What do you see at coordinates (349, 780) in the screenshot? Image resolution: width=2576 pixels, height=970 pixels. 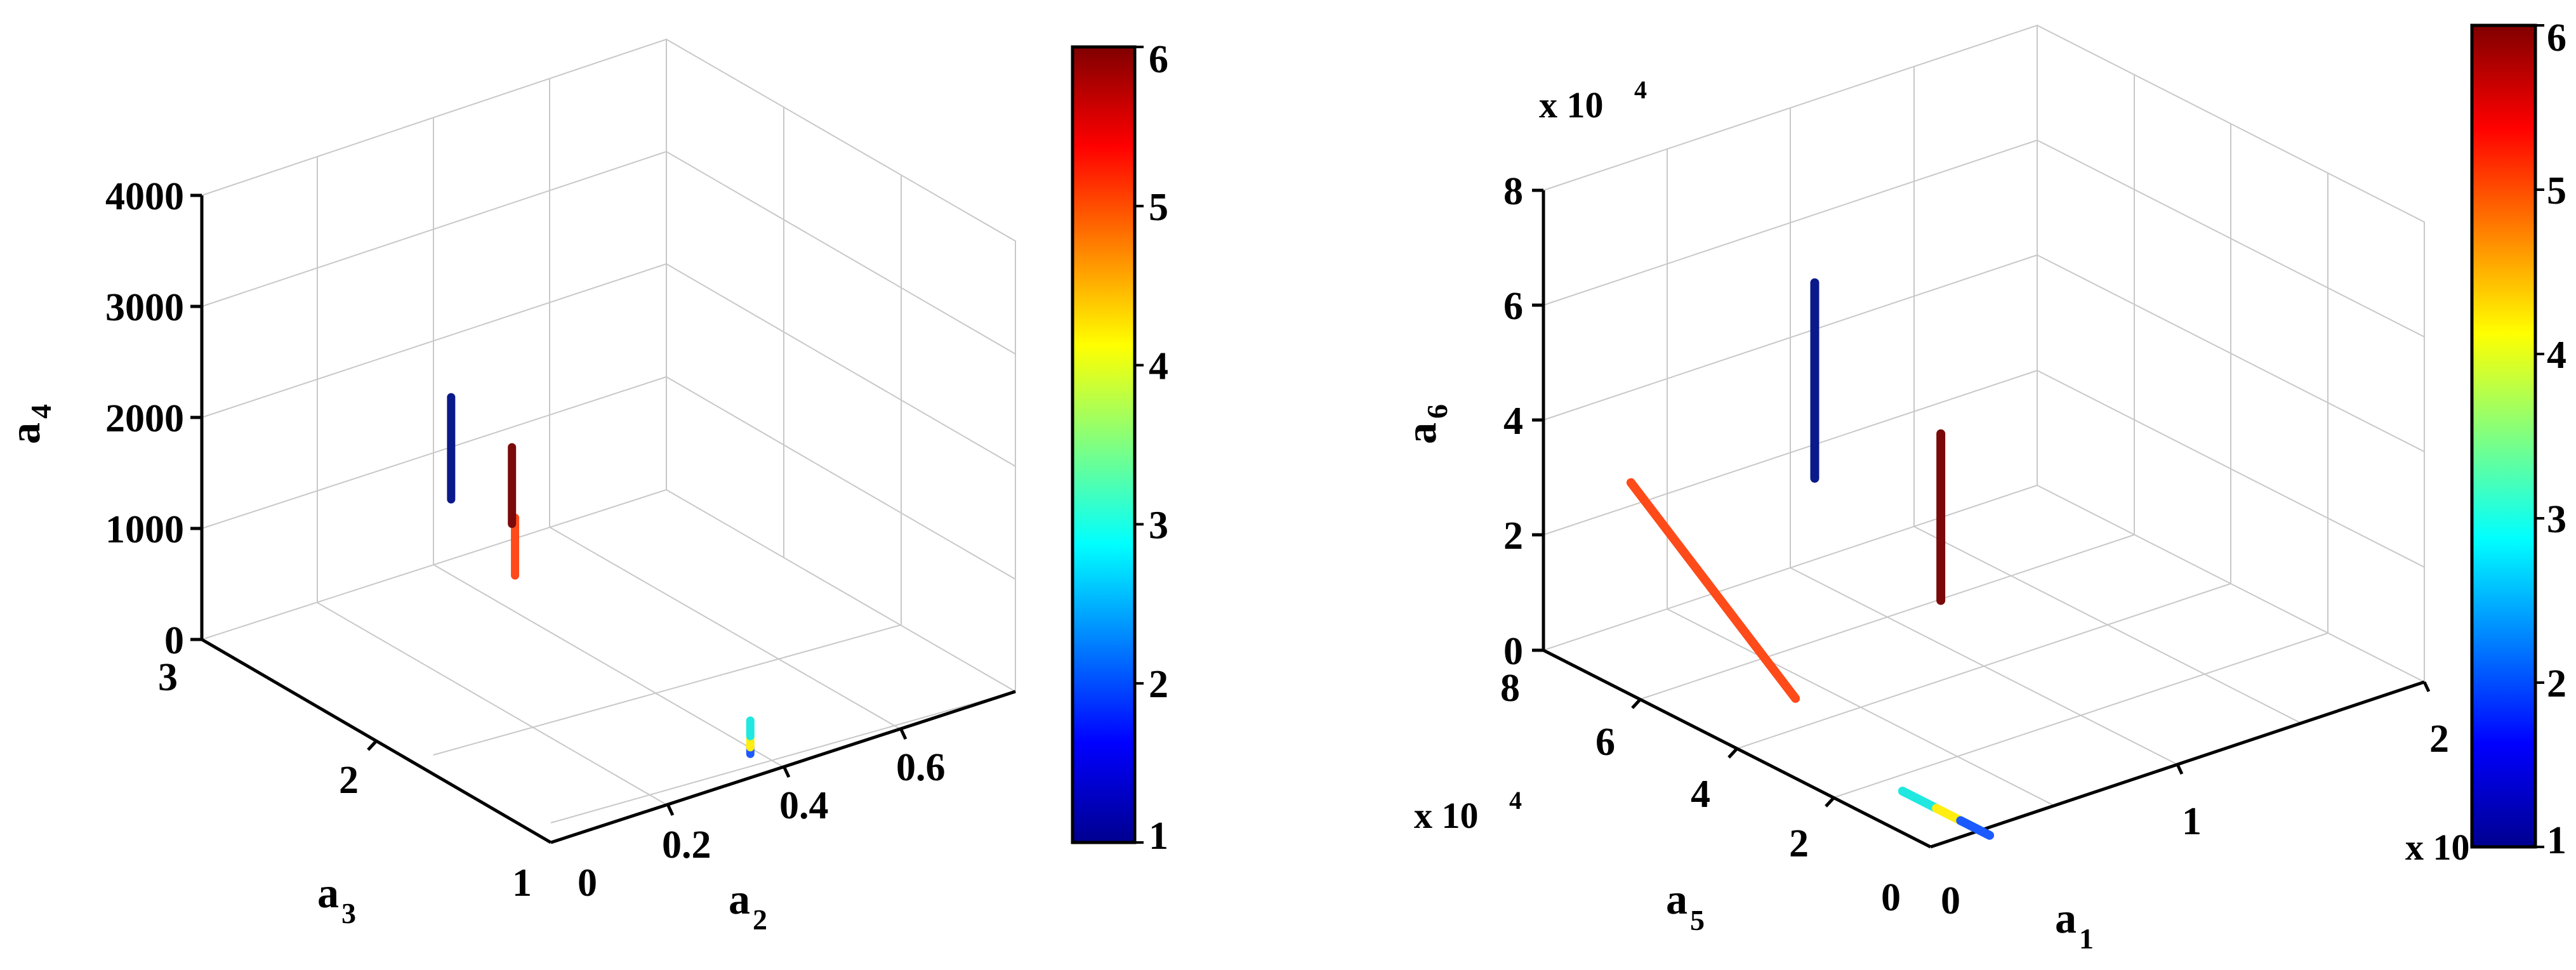 I see `left-ytick-2: 2` at bounding box center [349, 780].